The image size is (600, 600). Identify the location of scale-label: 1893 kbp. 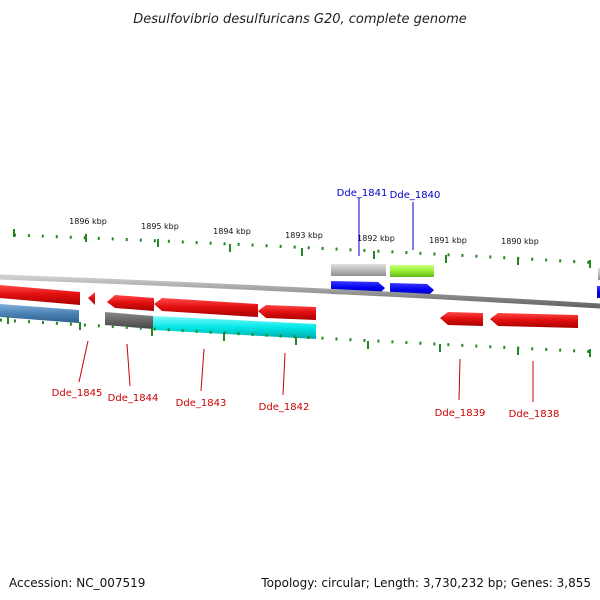
(304, 235).